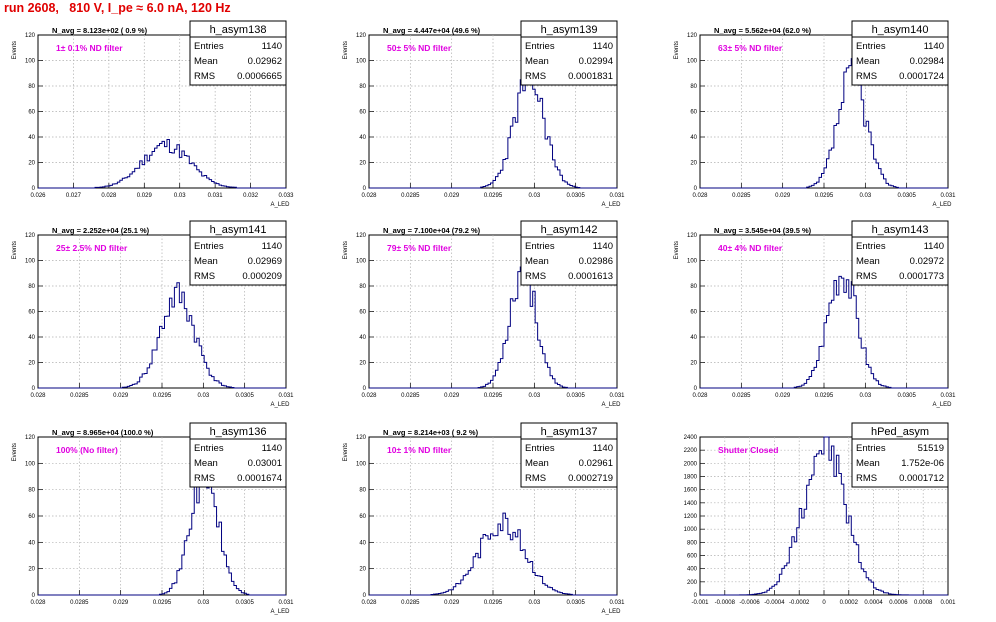  Describe the element at coordinates (691, 451) in the screenshot. I see `y-tick-label: 2200` at that location.